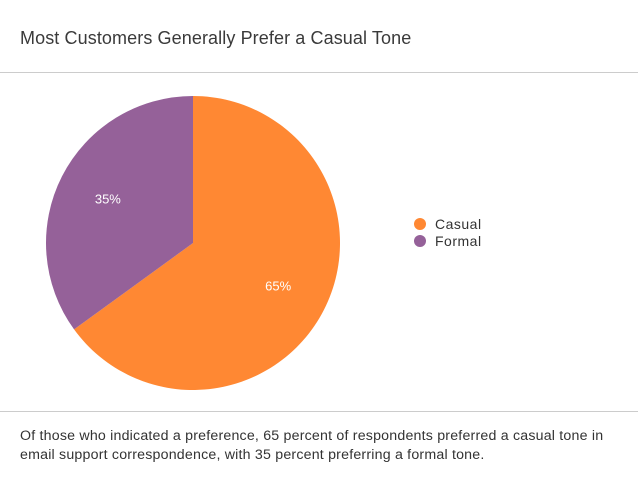  Describe the element at coordinates (108, 199) in the screenshot. I see `data-label-formal: 35%` at that location.